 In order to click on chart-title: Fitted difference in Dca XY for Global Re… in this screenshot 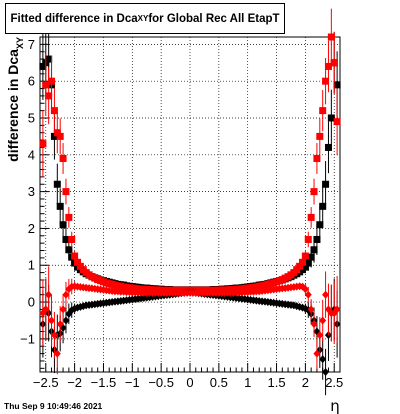, I will do `click(145, 18)`.